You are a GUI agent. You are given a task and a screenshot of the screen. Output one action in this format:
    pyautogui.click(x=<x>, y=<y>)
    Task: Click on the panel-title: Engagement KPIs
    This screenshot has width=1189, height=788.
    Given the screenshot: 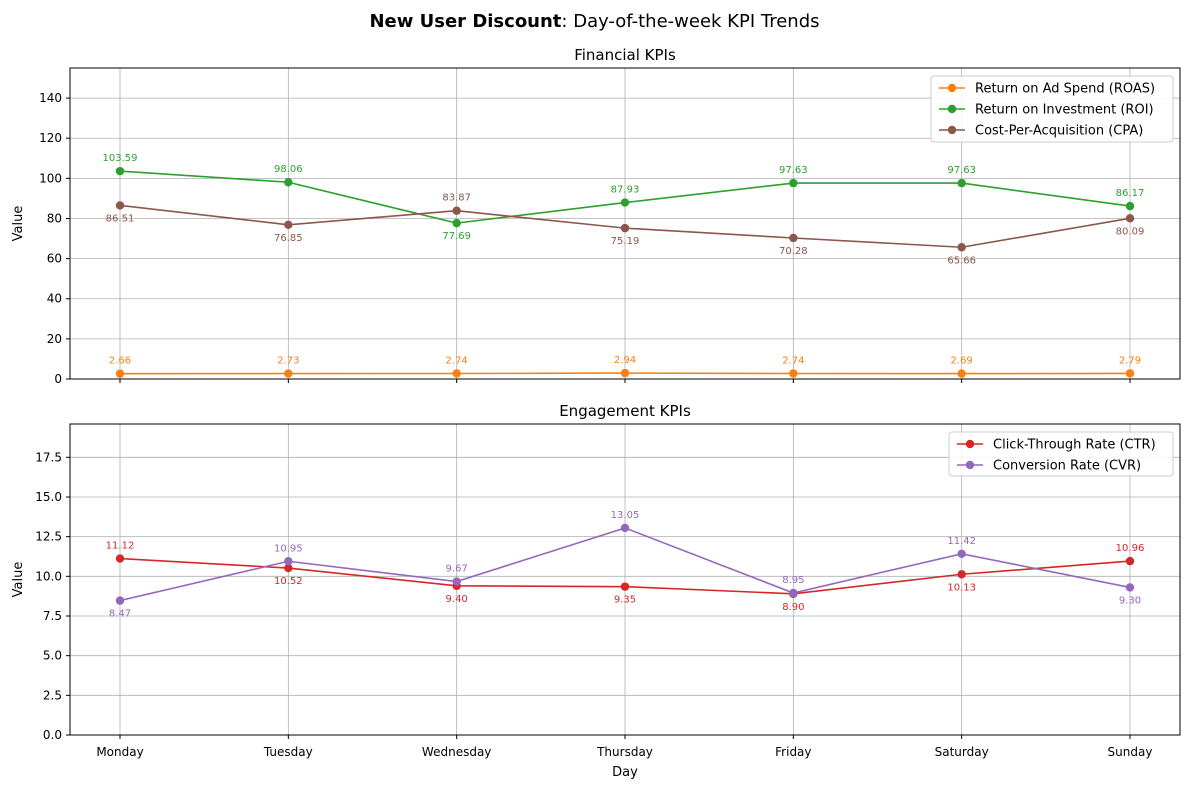 What is the action you would take?
    pyautogui.click(x=625, y=411)
    